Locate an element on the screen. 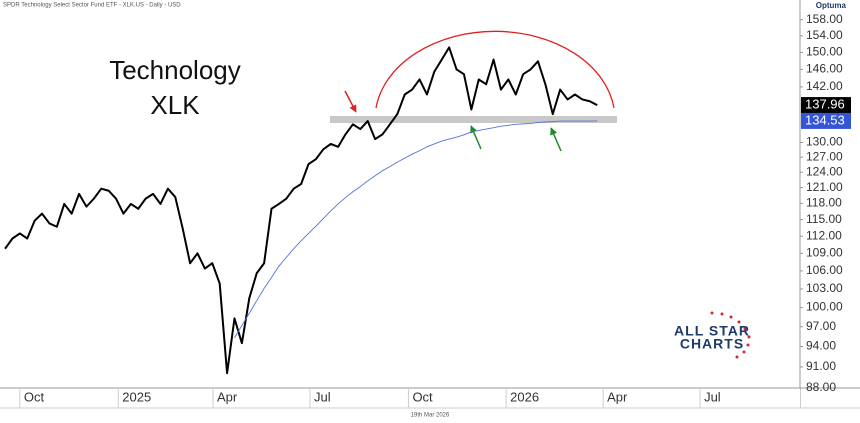  top-arc is located at coordinates (495, 69).